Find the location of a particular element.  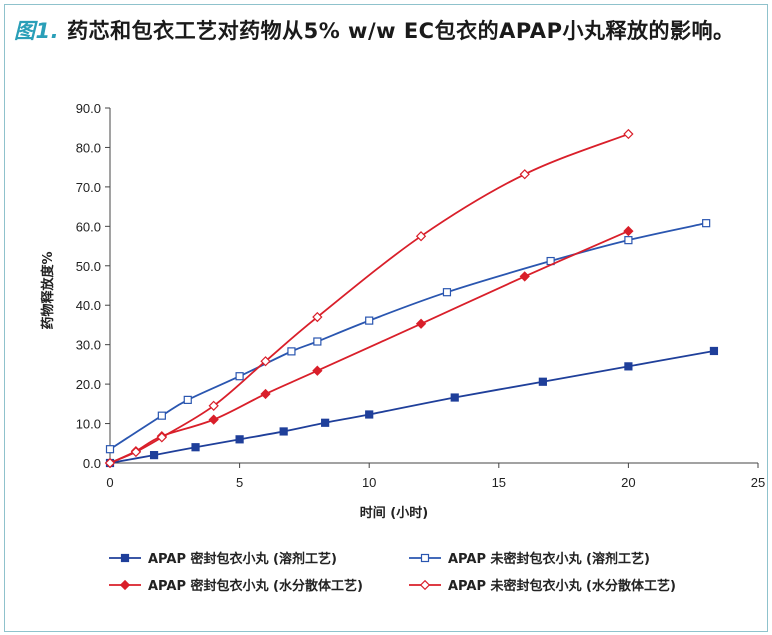

y-axis-title: 药物释放度% is located at coordinates (48, 290).